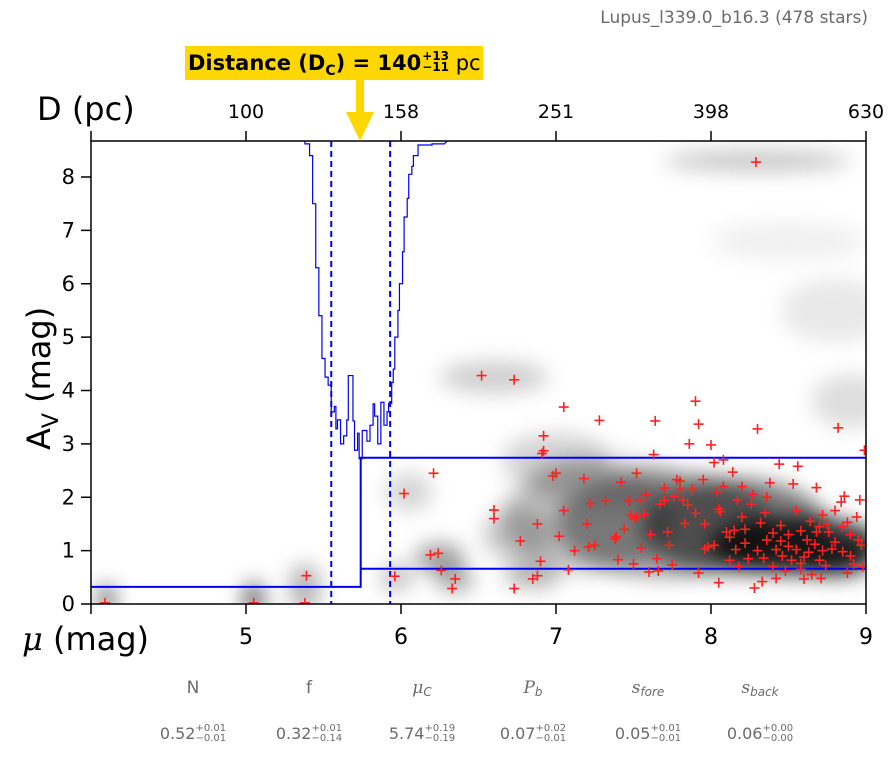 The height and width of the screenshot is (759, 896). Describe the element at coordinates (440, 728) in the screenshot. I see `param-plus: +0.19` at that location.